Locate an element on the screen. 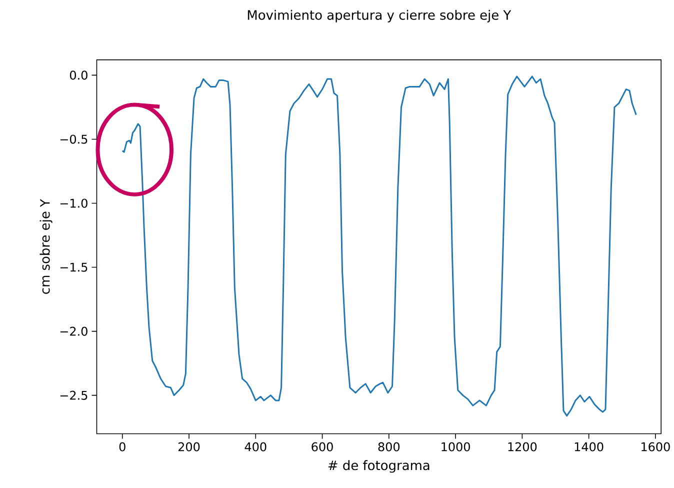  x-axis-title: # de fotograma is located at coordinates (379, 466).